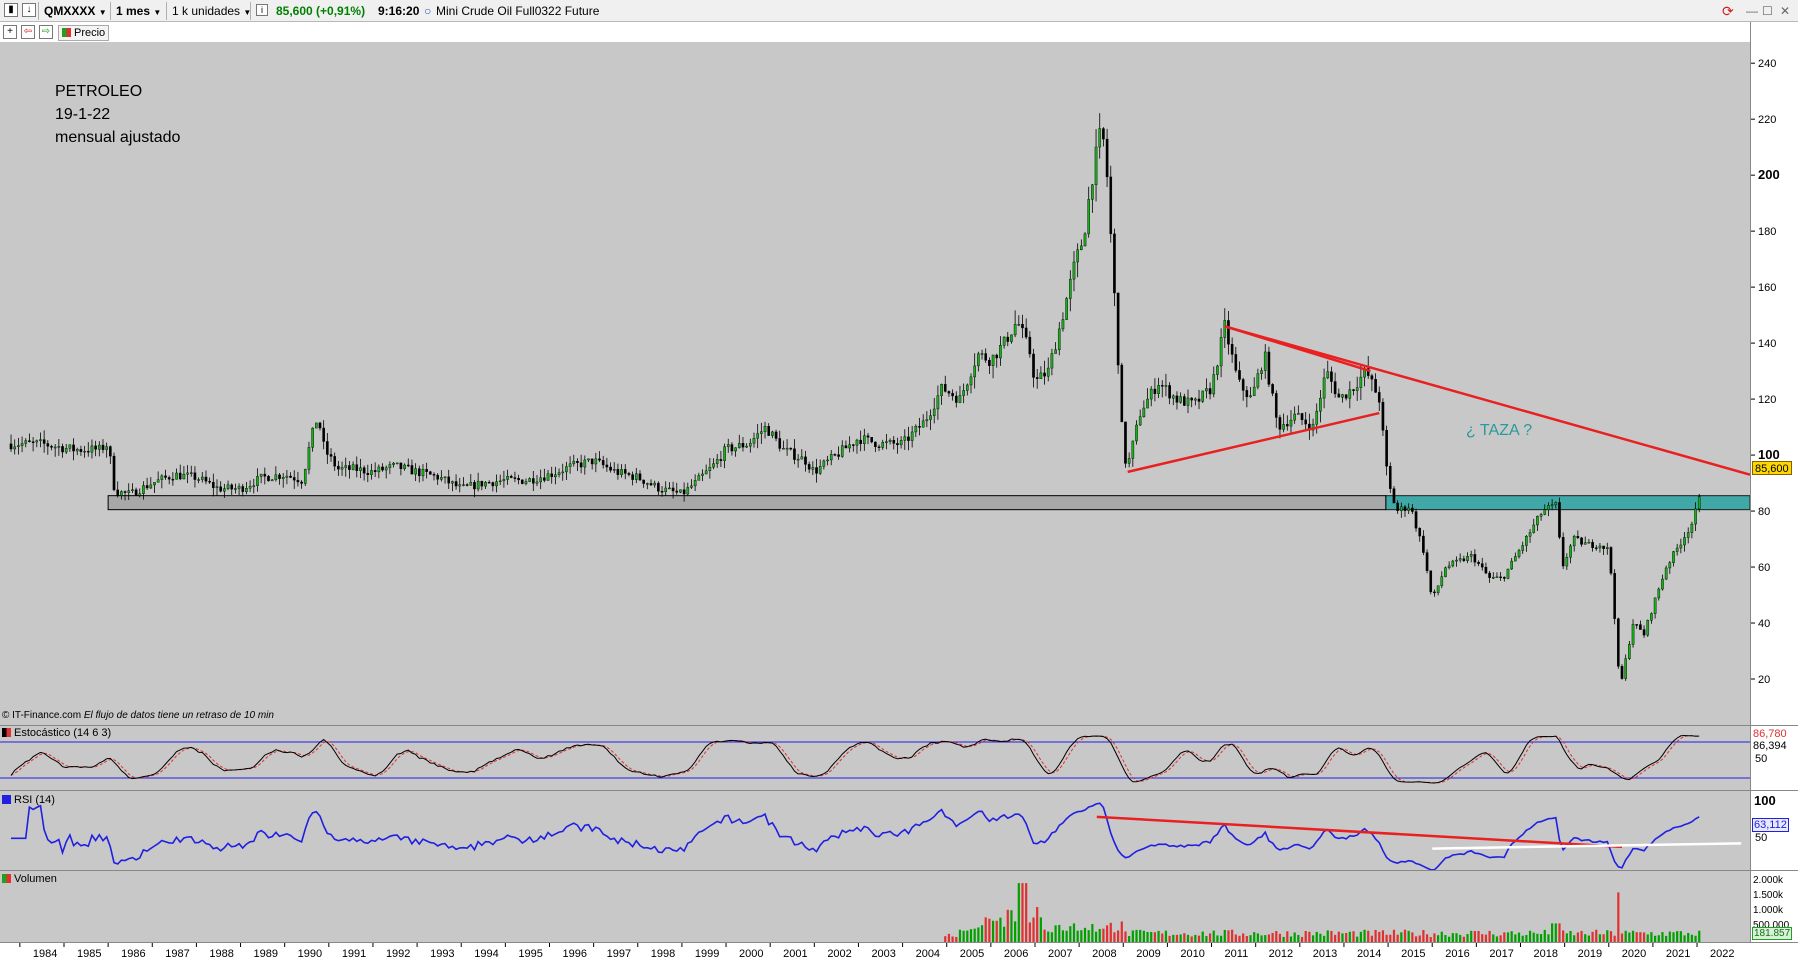 The image size is (1798, 961). I want to click on symbol-selector: QMXXXX ▼, so click(75, 11).